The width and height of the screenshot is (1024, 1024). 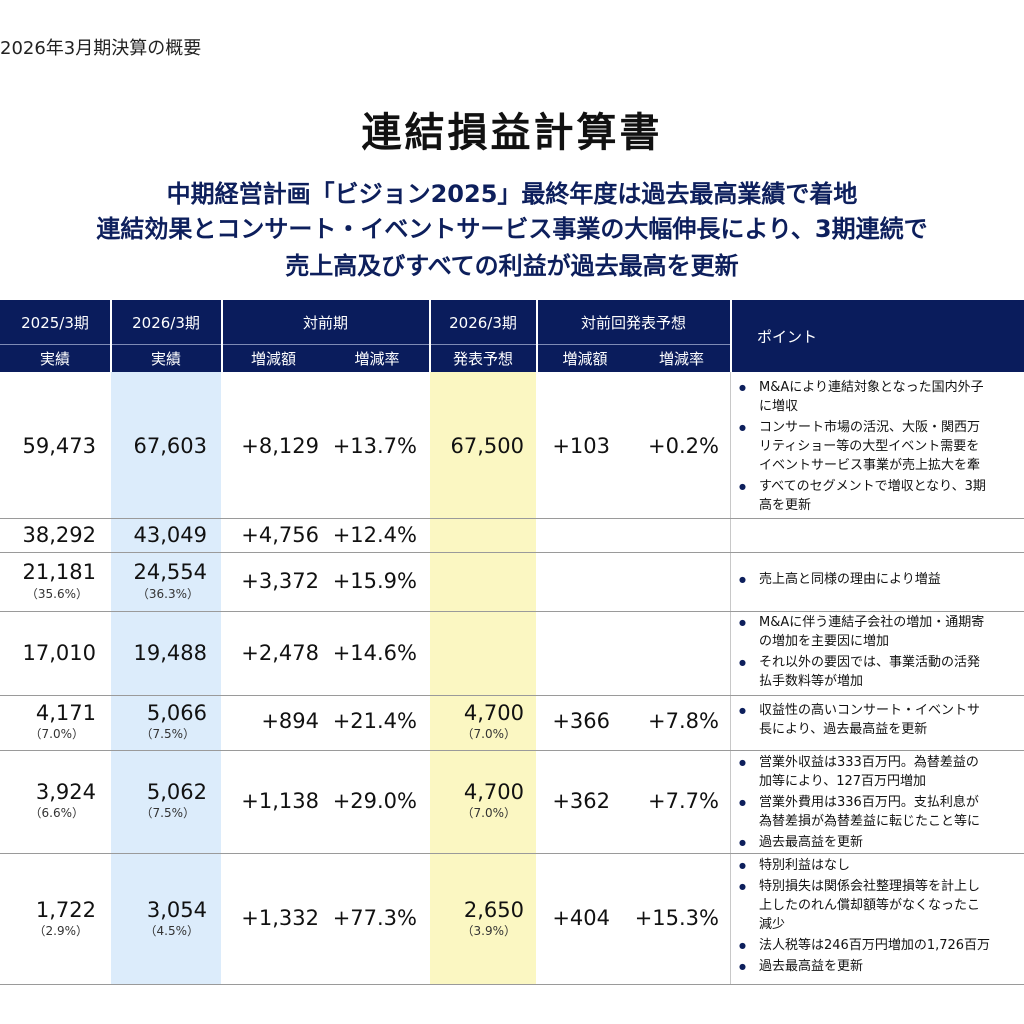 I want to click on subtitle-line-3: 売上高及びすべての利益が過去最高を更新, so click(x=512, y=266).